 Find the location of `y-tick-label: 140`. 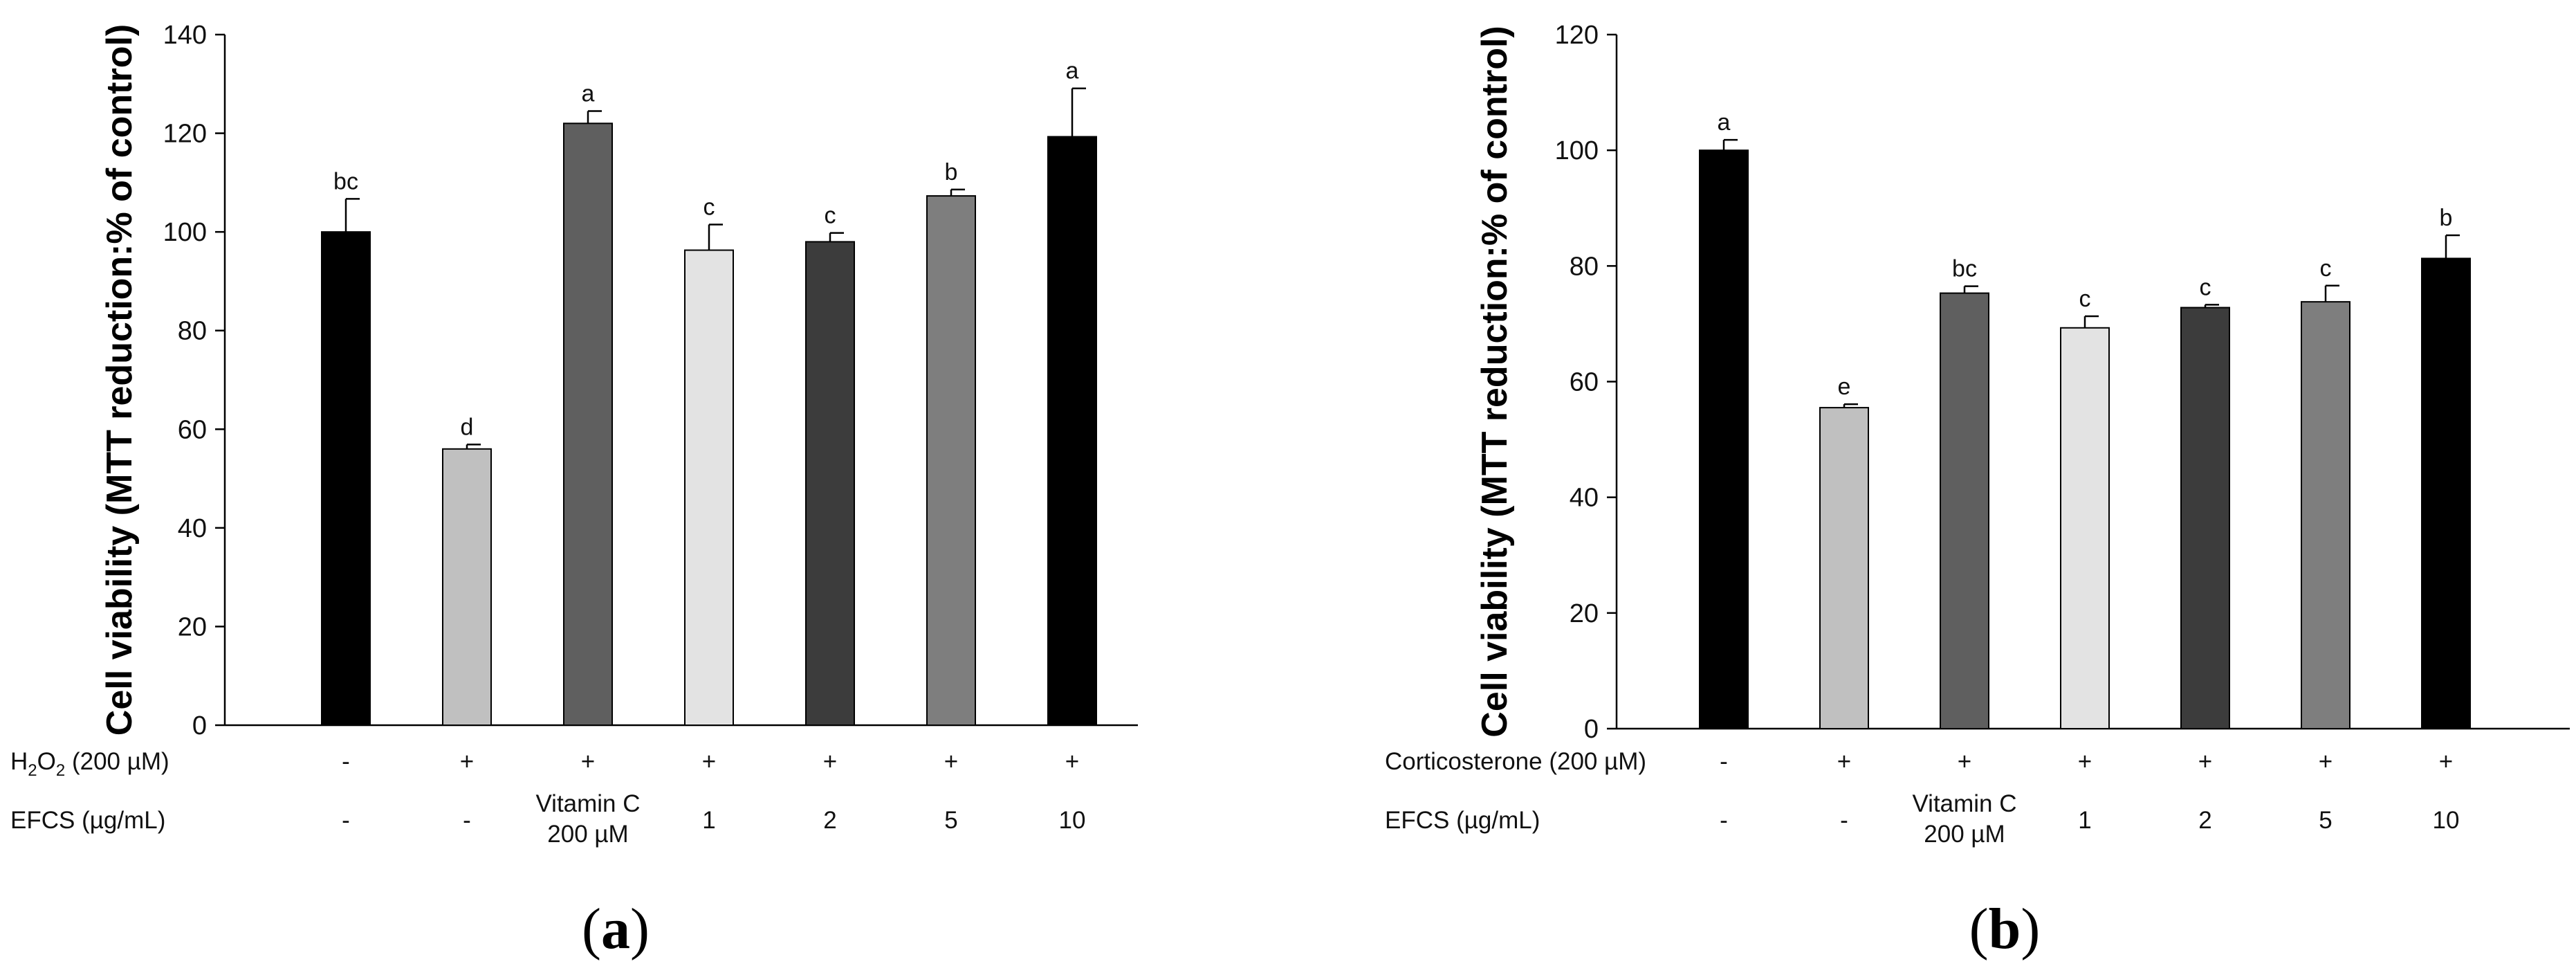

y-tick-label: 140 is located at coordinates (185, 35).